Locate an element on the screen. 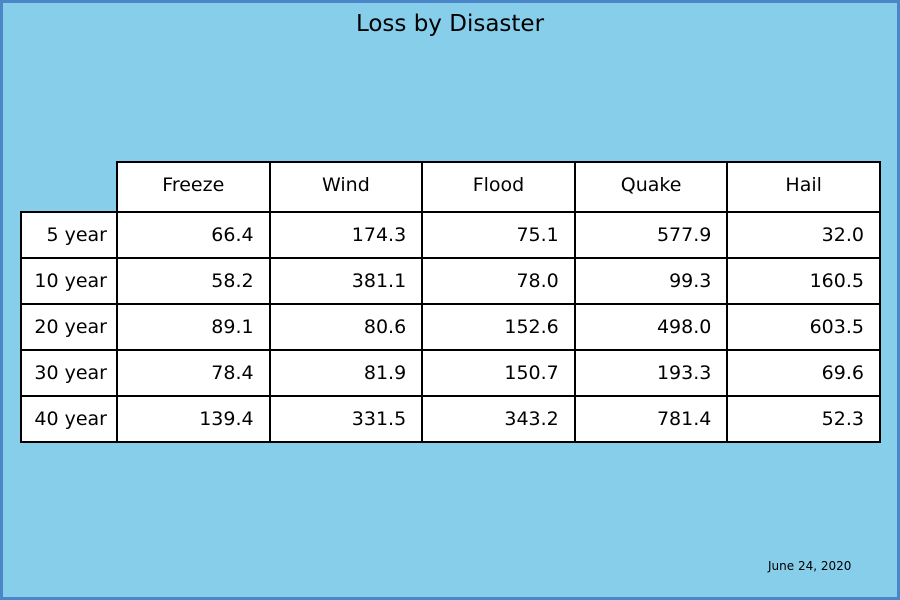 This screenshot has width=900, height=600. table-row: 20 year 89.1 80.6 152.6 498.0 603.5 is located at coordinates (450, 327).